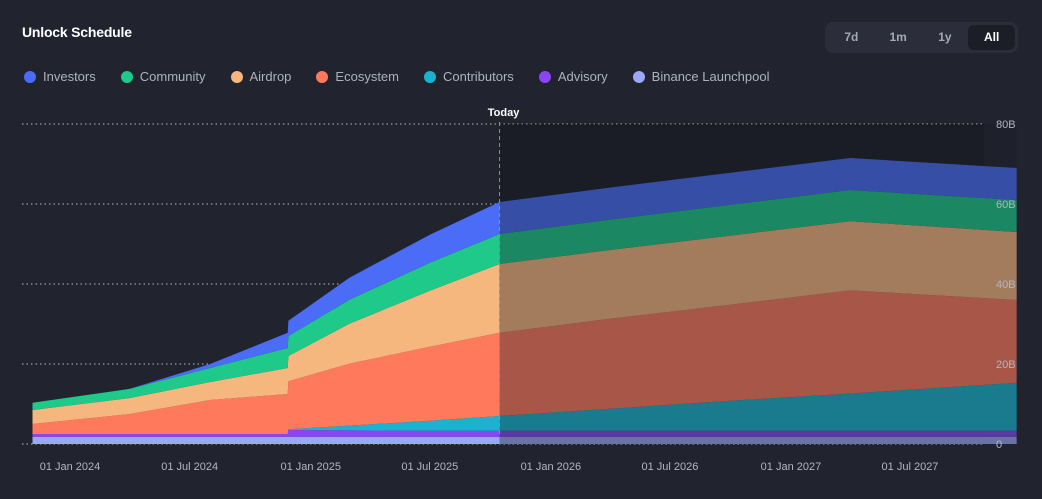  I want to click on legend-label: Ecosystem, so click(367, 76).